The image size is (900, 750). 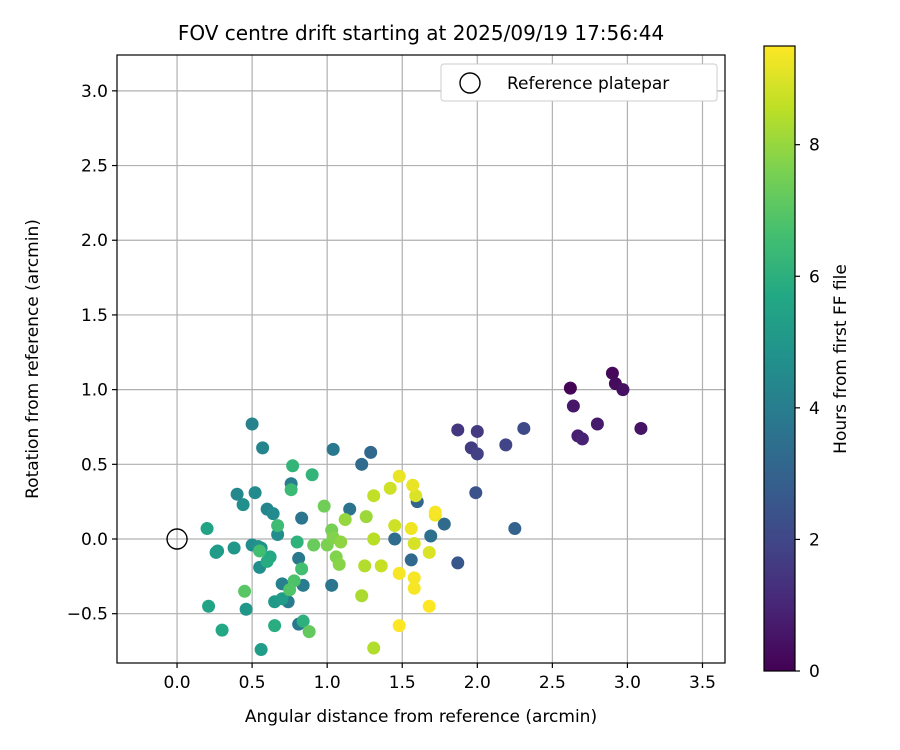 I want to click on colorbar-tick-label: 2, so click(x=814, y=540).